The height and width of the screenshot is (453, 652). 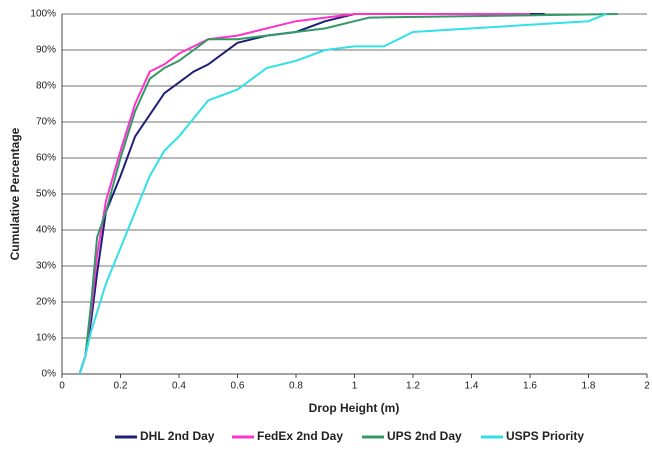 What do you see at coordinates (46, 50) in the screenshot?
I see `y-tick-label: 90%` at bounding box center [46, 50].